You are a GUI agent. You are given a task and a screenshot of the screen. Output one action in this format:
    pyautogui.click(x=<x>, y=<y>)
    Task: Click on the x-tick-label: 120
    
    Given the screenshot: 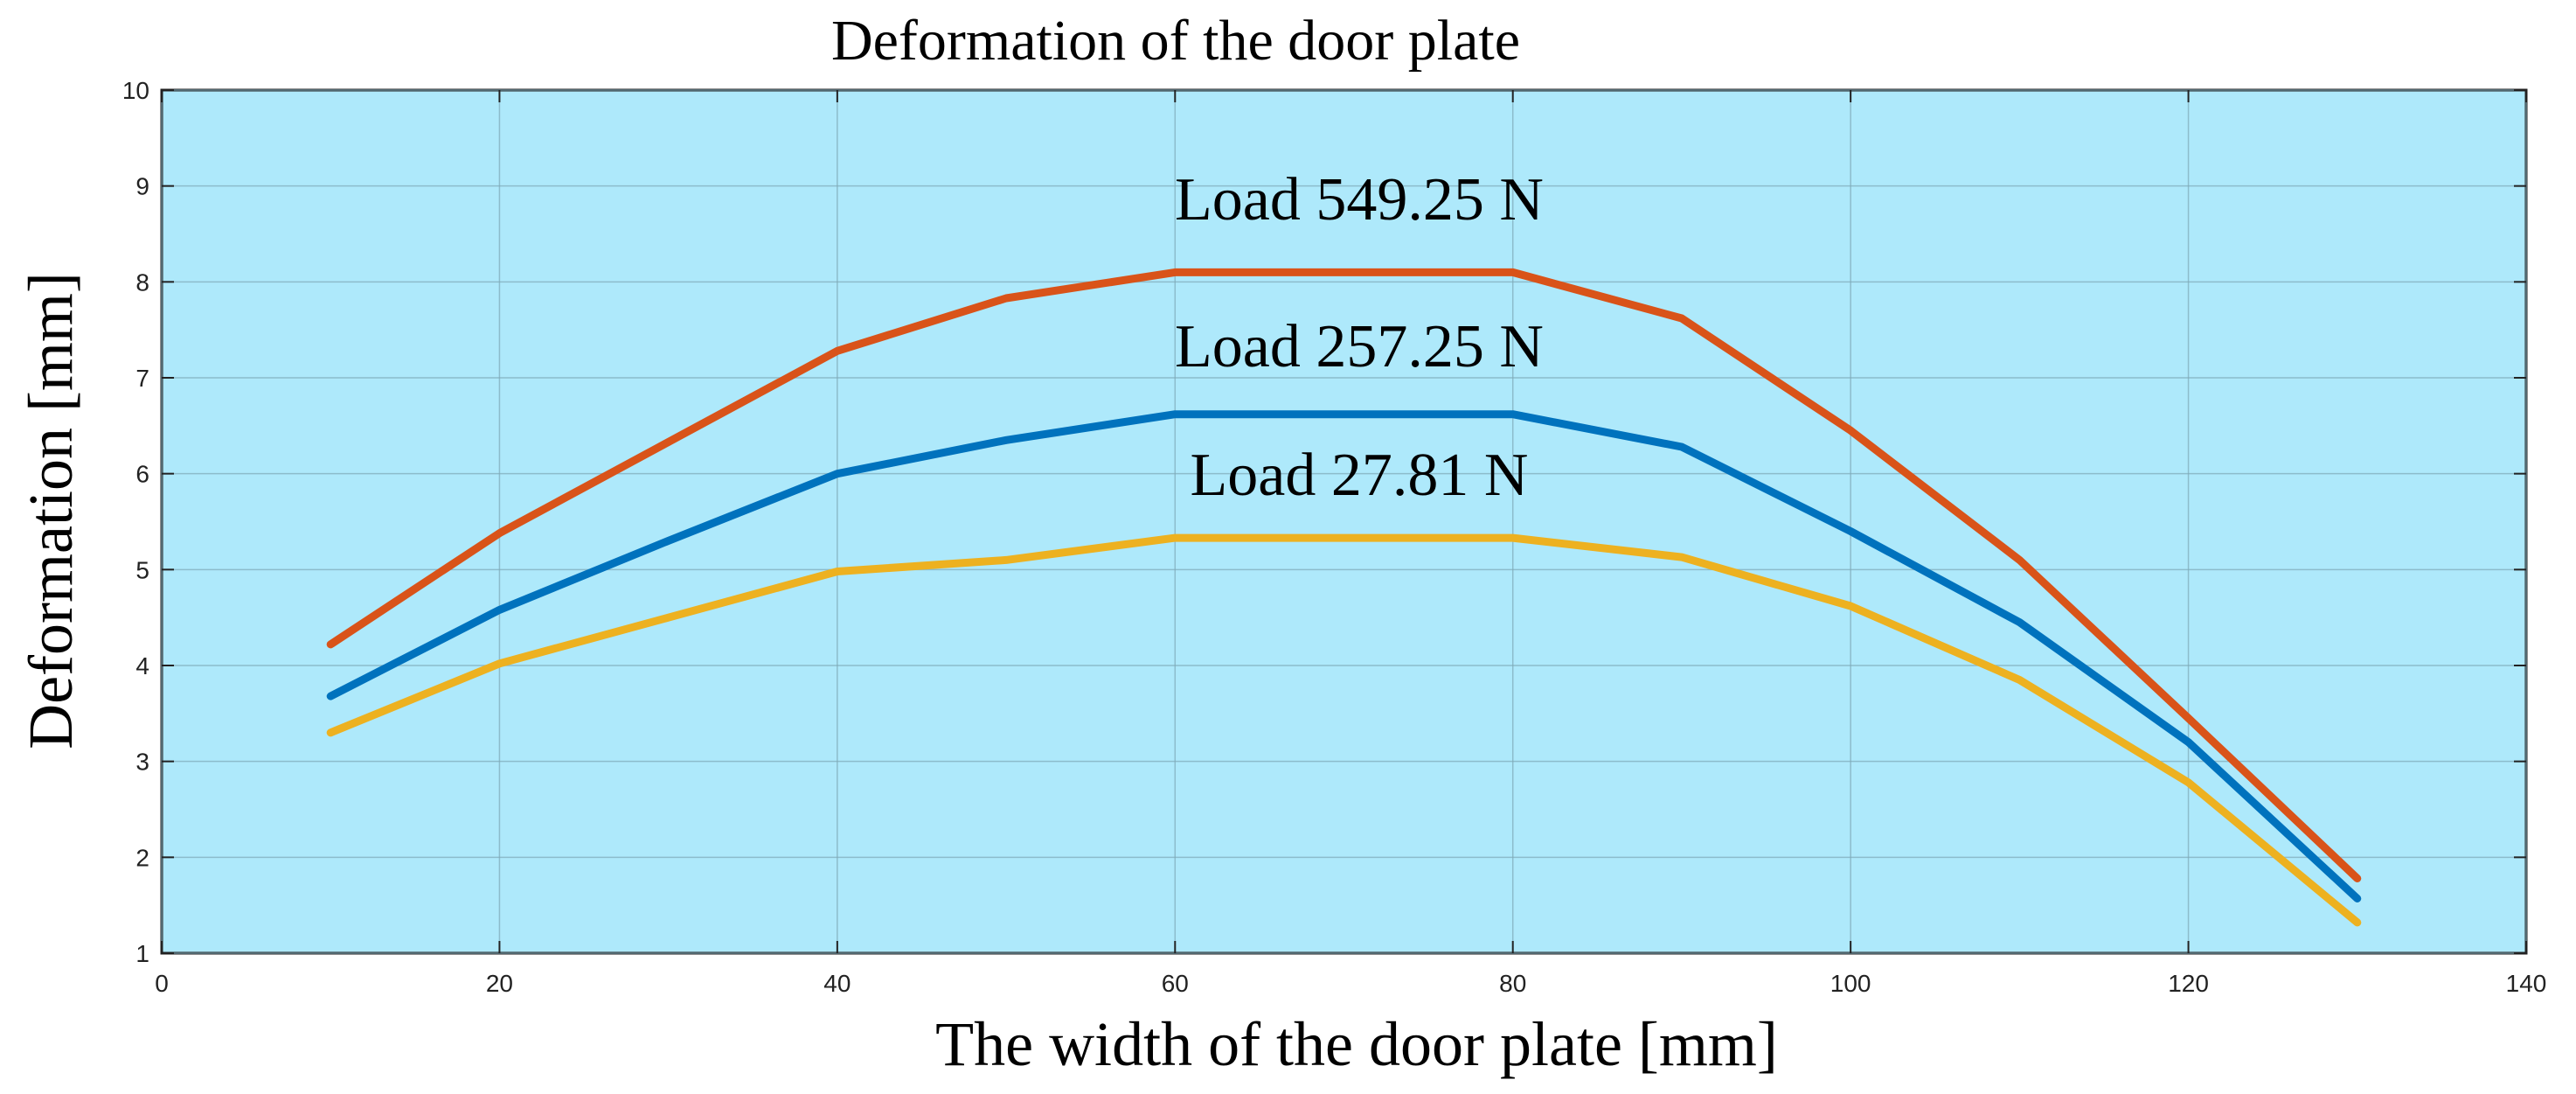 What is the action you would take?
    pyautogui.click(x=2188, y=983)
    